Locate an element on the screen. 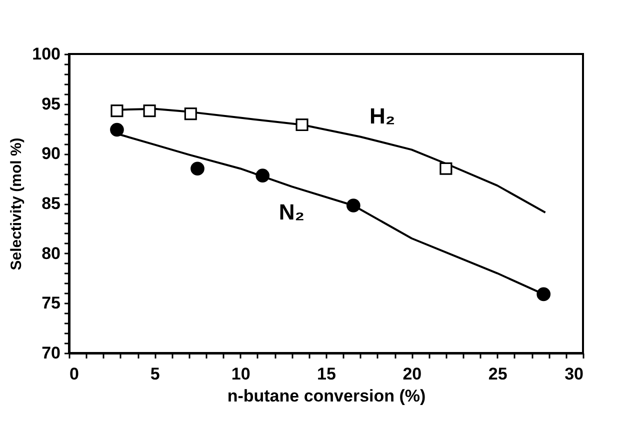 Image resolution: width=637 pixels, height=426 pixels. y-axis-title: Selectivity (mol %) is located at coordinates (17, 204).